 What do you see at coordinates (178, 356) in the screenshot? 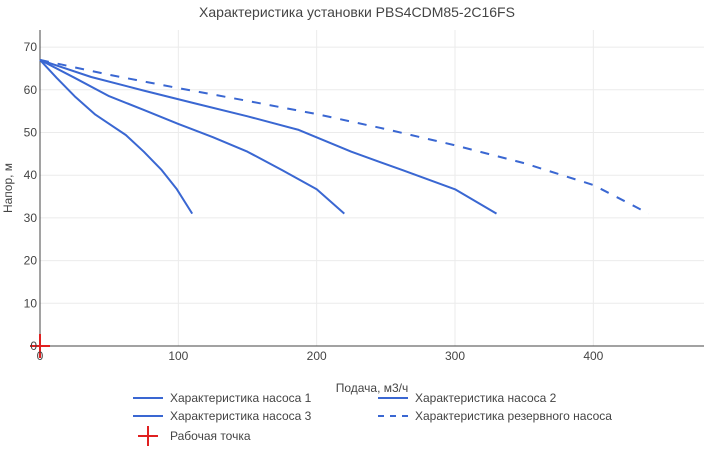
I see `x-tick-label: 100` at bounding box center [178, 356].